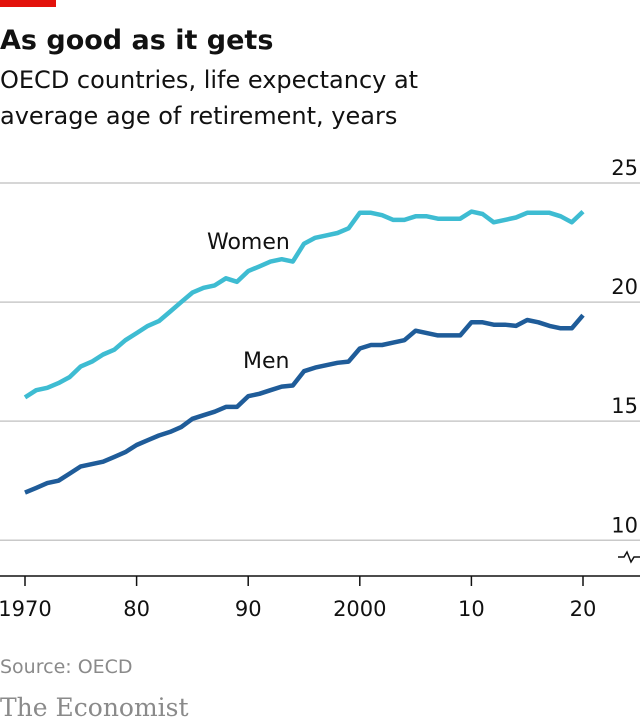 The width and height of the screenshot is (640, 725). Describe the element at coordinates (66, 667) in the screenshot. I see `source: Source: OECD` at that location.